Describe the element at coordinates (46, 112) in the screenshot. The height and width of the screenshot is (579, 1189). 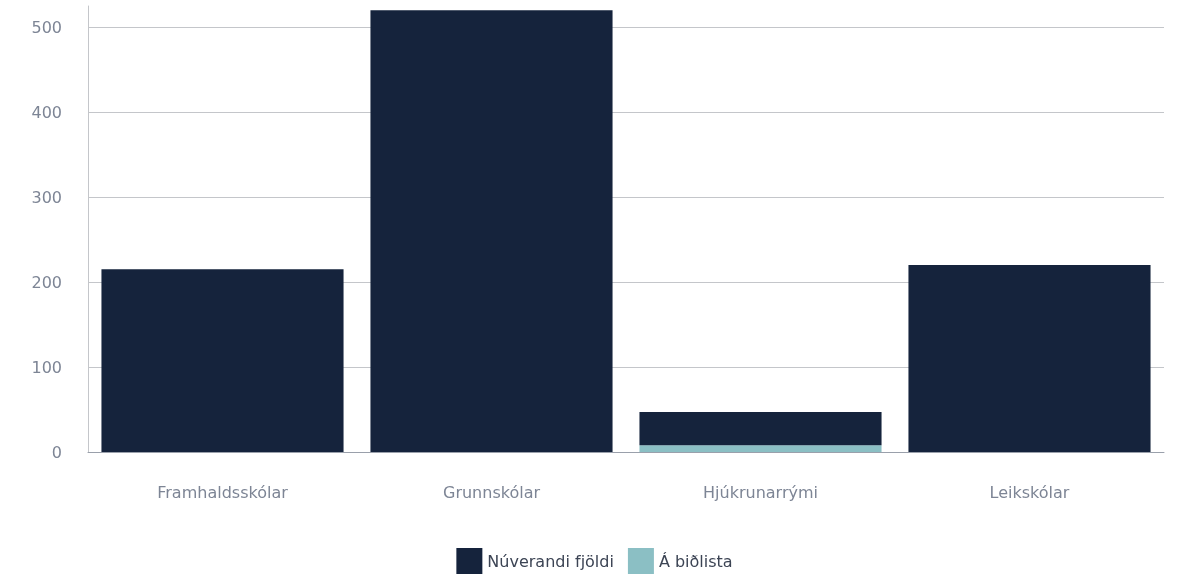
I see `y-tick-label: 400` at that location.